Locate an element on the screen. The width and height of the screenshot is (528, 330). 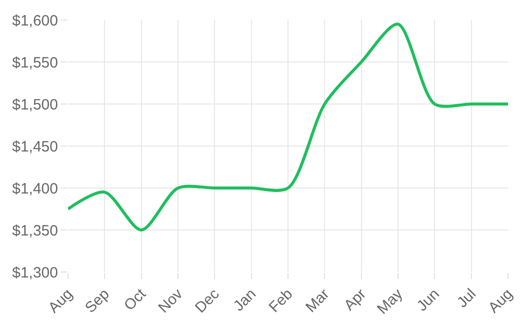
y-tick-label: $1,300 is located at coordinates (35, 273).